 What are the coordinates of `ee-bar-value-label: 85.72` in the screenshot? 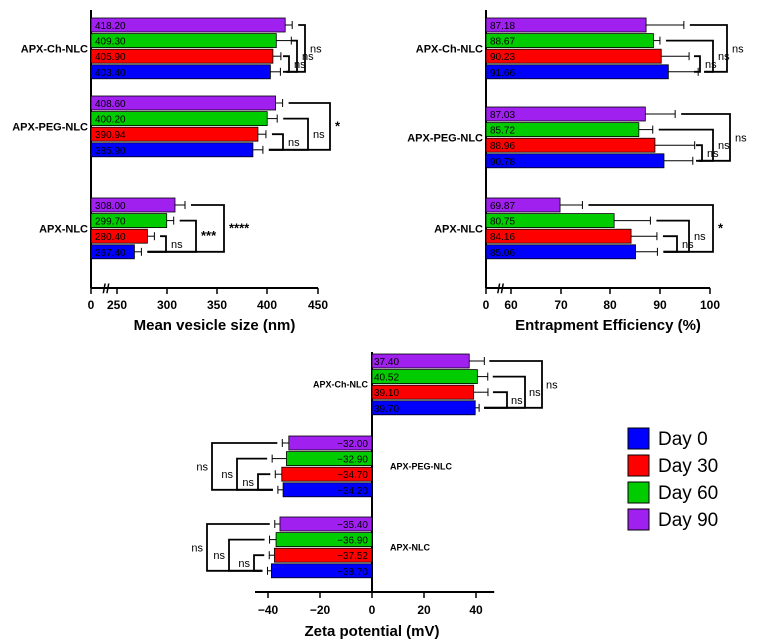 It's located at (502, 131).